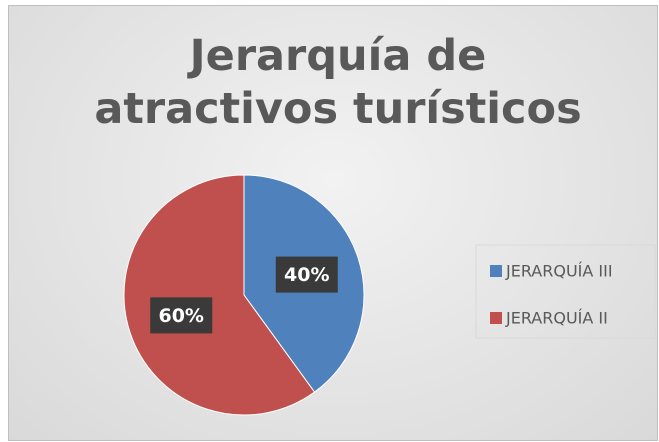 This screenshot has width=659, height=442. I want to click on data-label: 40%, so click(306, 275).